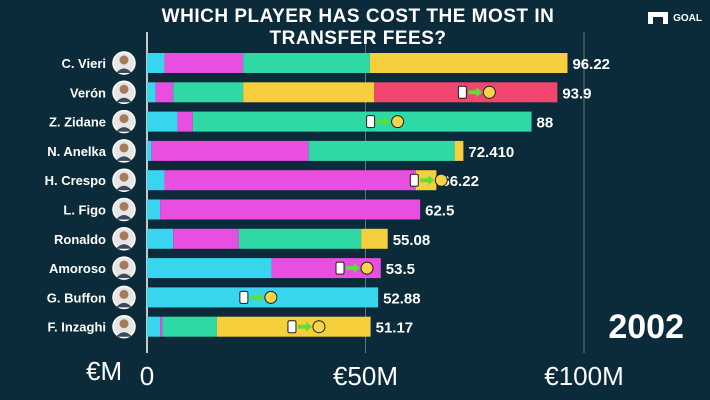 The height and width of the screenshot is (400, 710). I want to click on goal-logo: GOAL, so click(674, 18).